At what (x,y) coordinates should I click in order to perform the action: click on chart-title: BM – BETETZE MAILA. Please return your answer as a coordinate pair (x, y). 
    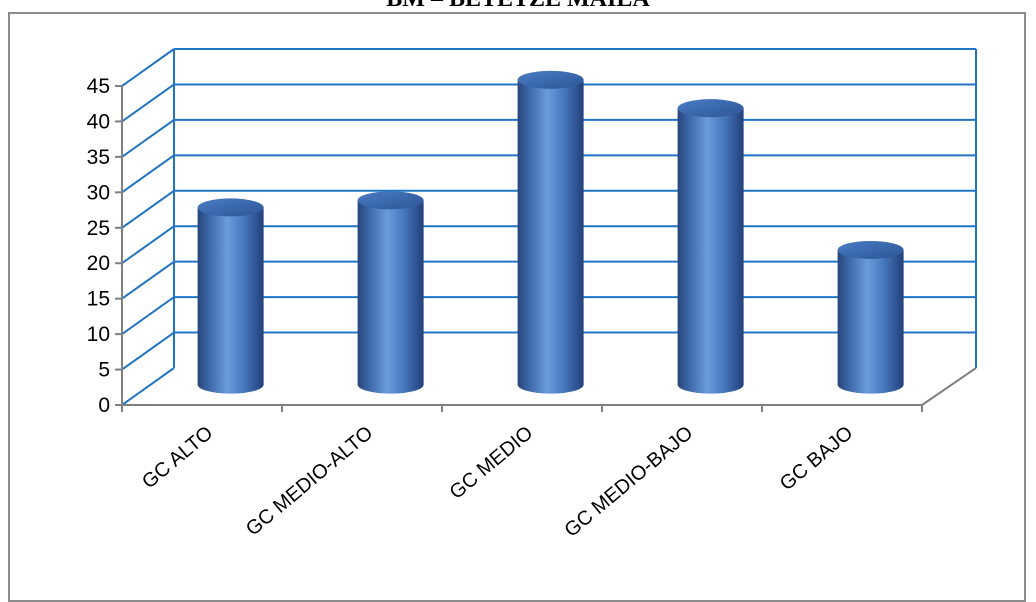
    Looking at the image, I should click on (518, 6).